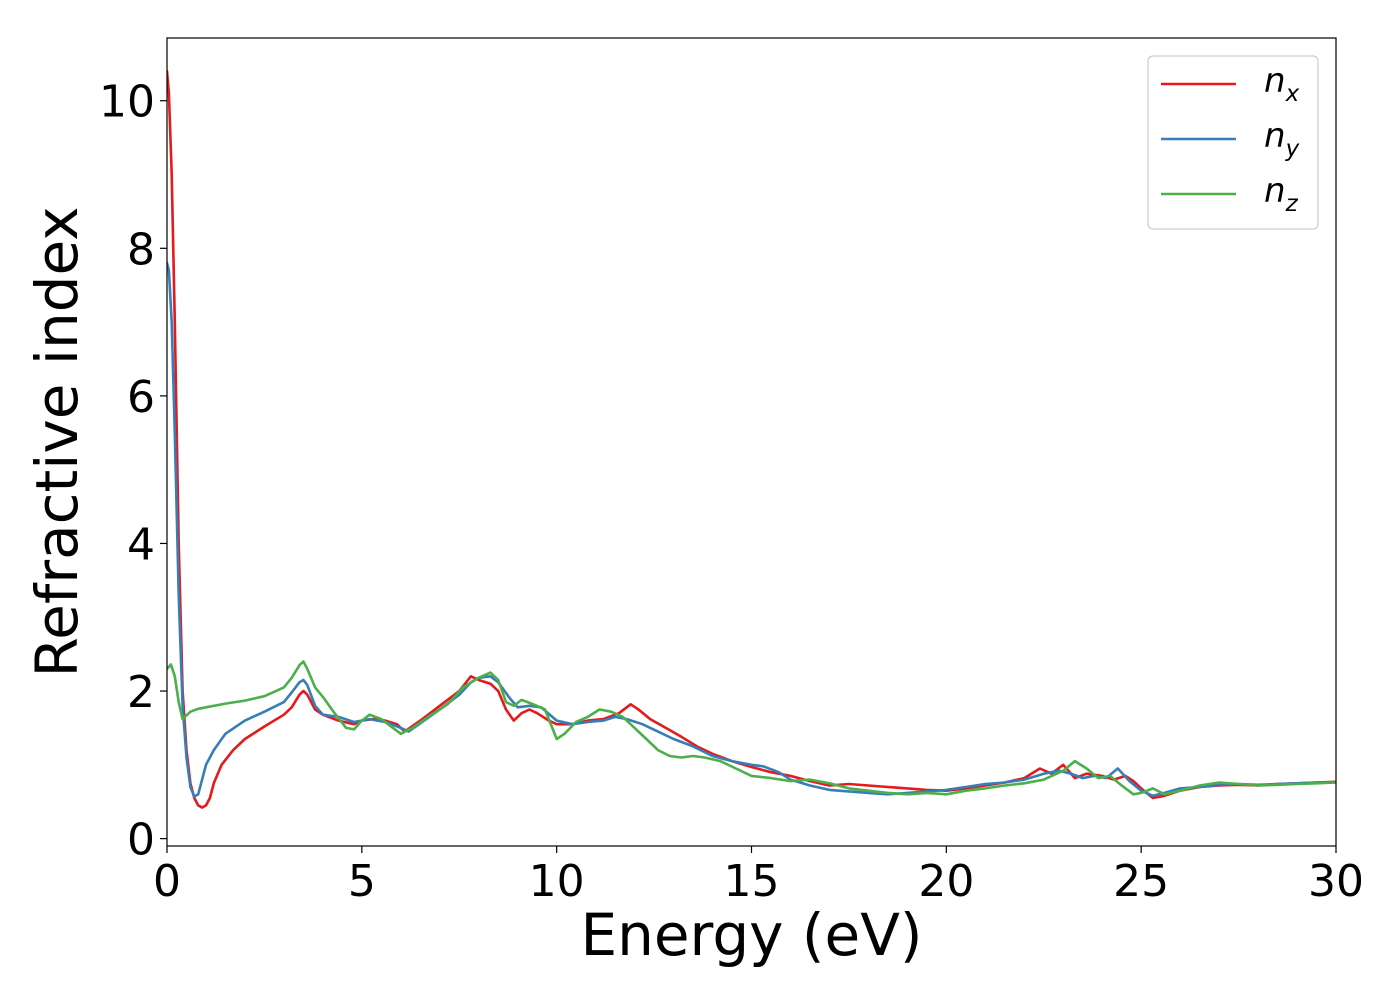 This screenshot has height=1000, width=1400. Describe the element at coordinates (141, 249) in the screenshot. I see `y-tick-label: 8` at that location.